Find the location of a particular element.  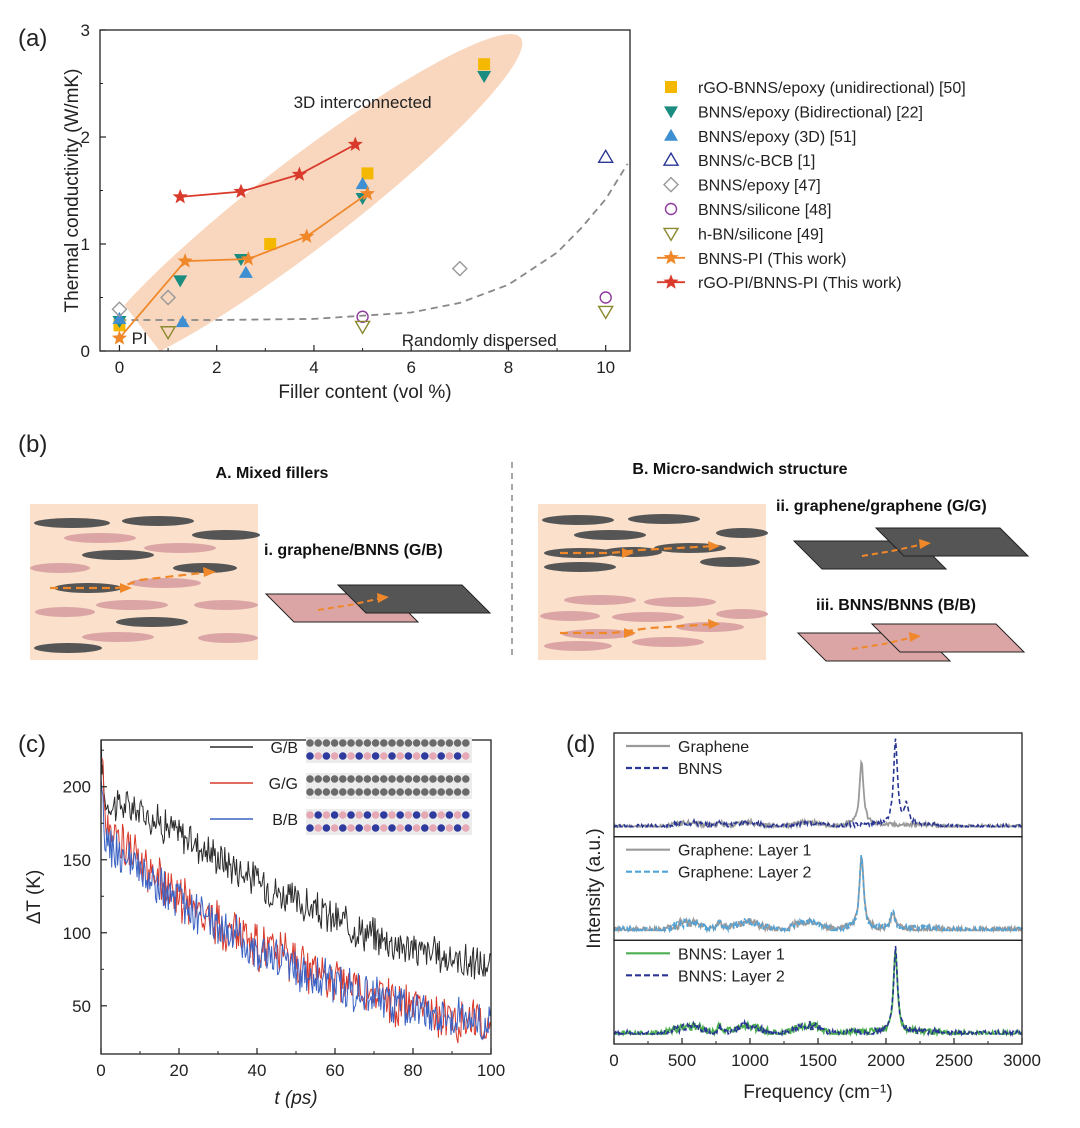

y-tick-label: 2 is located at coordinates (85, 137).